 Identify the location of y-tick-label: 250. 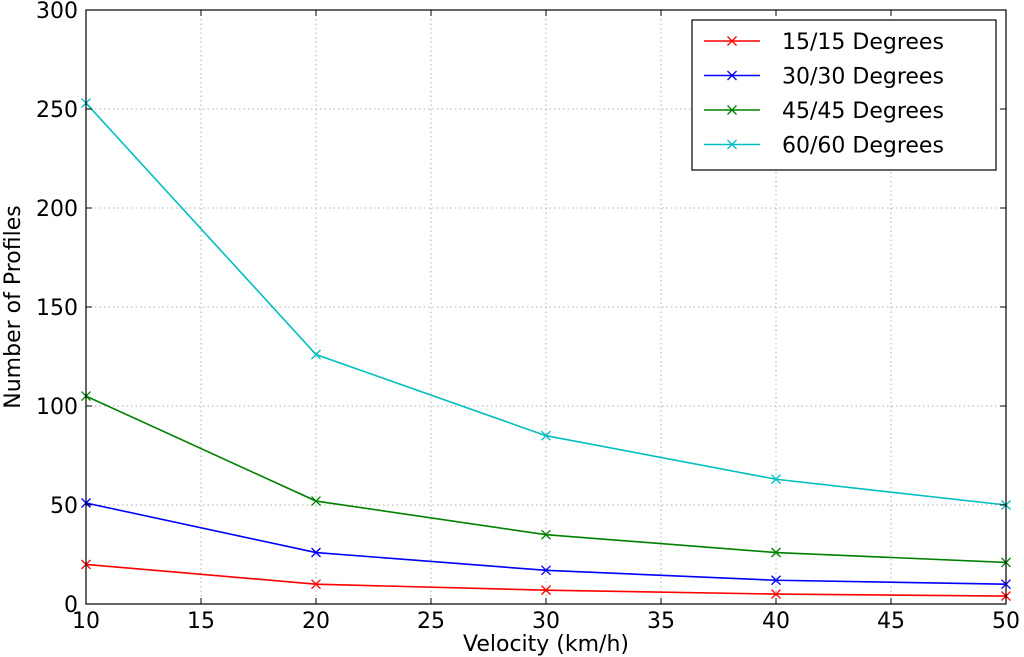
(57, 110).